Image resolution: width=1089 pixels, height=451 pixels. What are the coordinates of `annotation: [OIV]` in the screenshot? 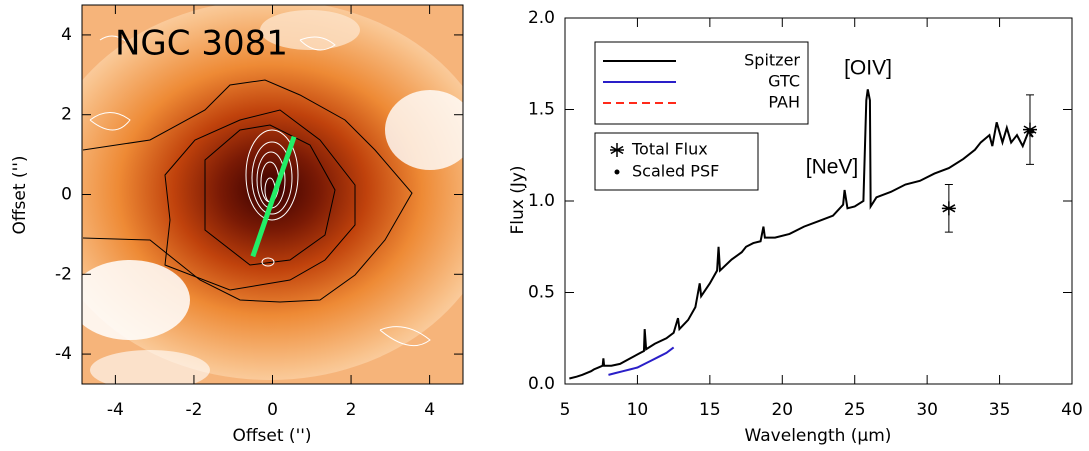 It's located at (868, 68).